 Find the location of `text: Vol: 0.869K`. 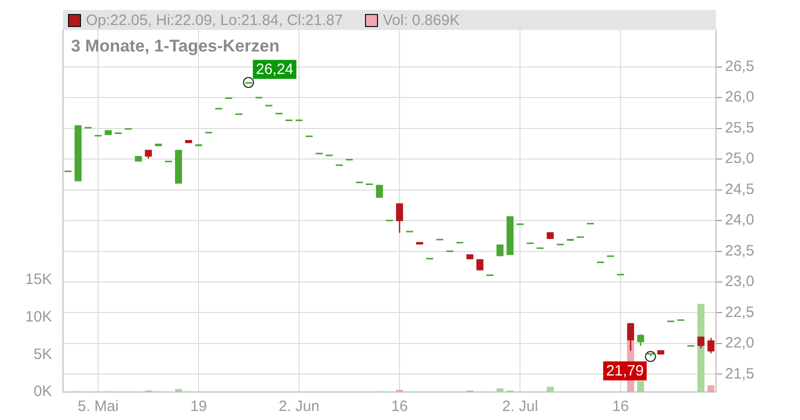

text: Vol: 0.869K is located at coordinates (421, 20).